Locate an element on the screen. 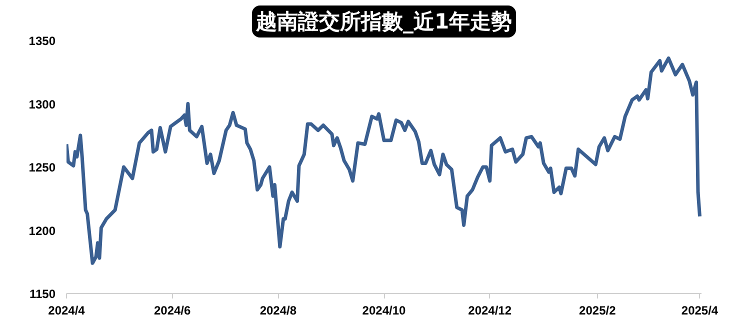 The image size is (751, 320). x-tick-label: 2024/6 is located at coordinates (173, 311).